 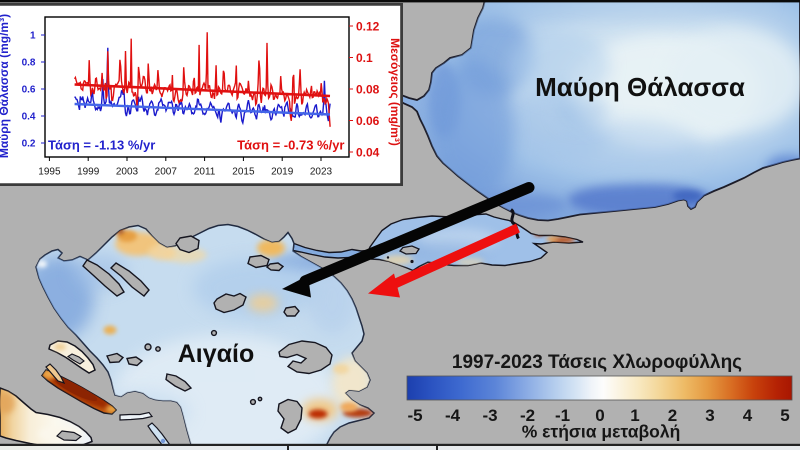 I want to click on svg-text: Μαύρη Θάλασσα (mg/m³), so click(x=5, y=86).